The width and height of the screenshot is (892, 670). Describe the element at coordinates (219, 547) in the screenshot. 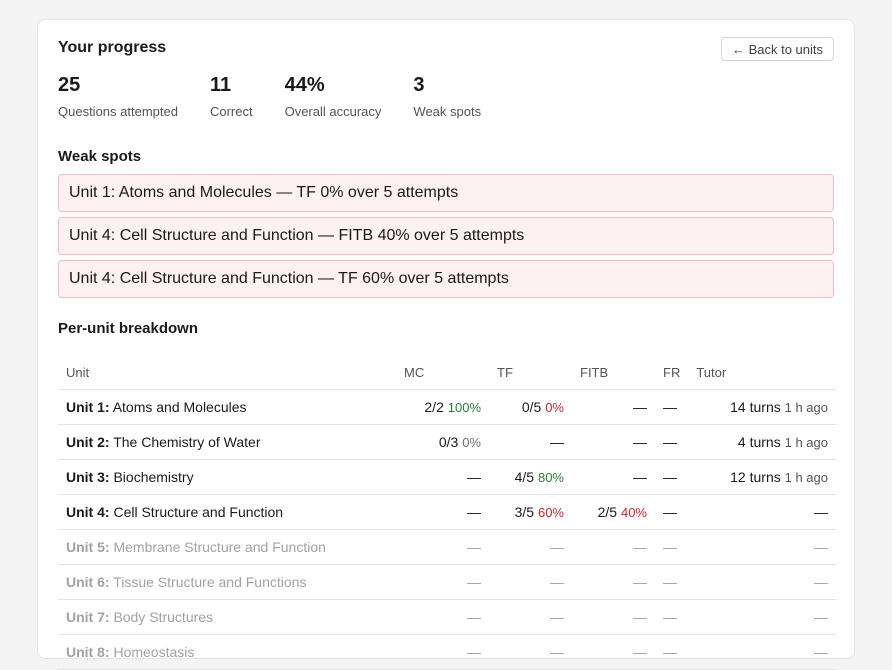

I see `unit-name: Membrane Structure and Function` at that location.